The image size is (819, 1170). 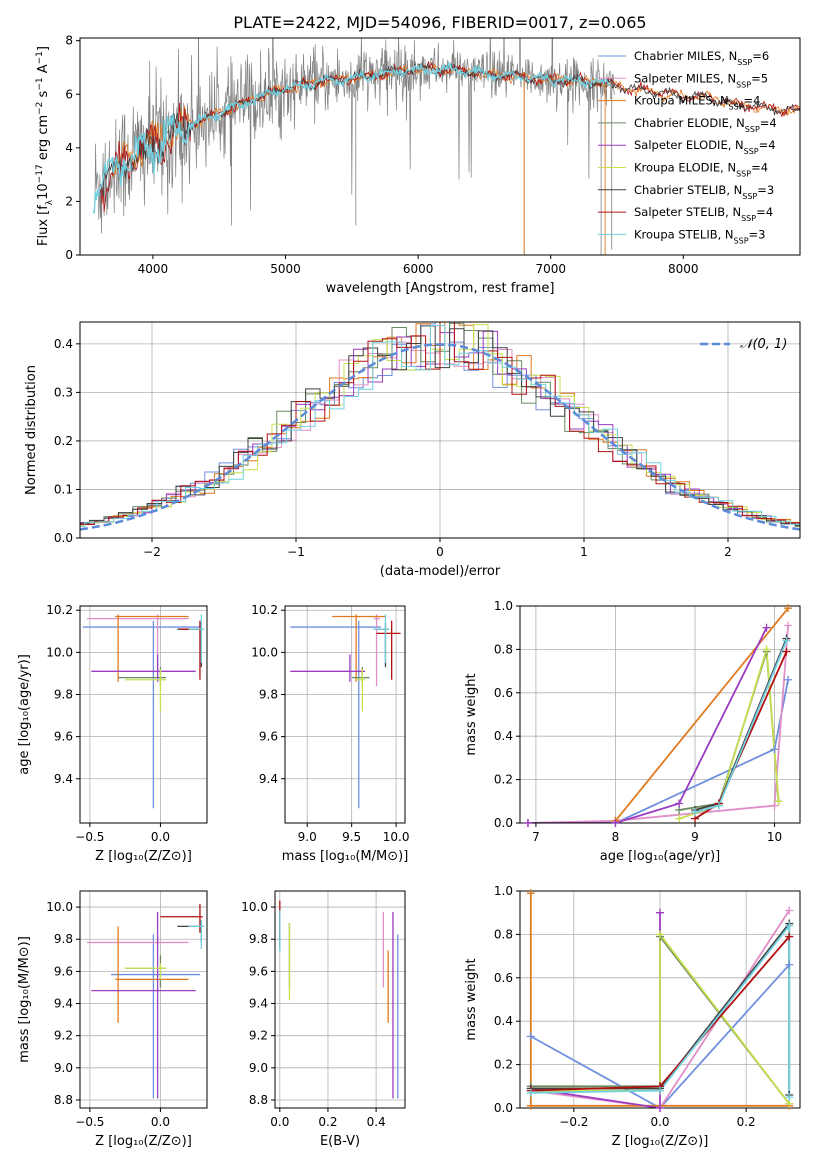 What do you see at coordinates (268, 737) in the screenshot?
I see `y-tick-label: 9.6` at bounding box center [268, 737].